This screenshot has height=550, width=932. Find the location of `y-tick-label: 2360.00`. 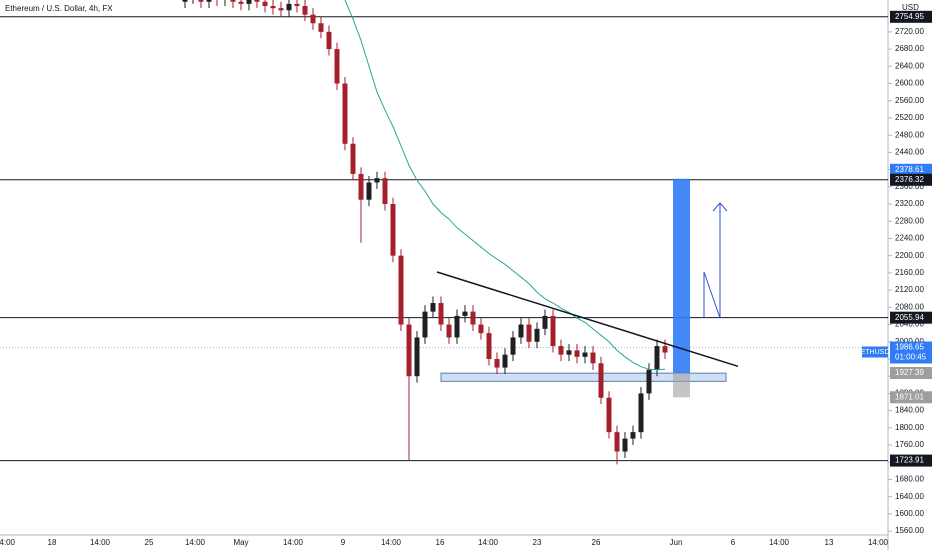

y-tick-label: 2360.00 is located at coordinates (909, 186).